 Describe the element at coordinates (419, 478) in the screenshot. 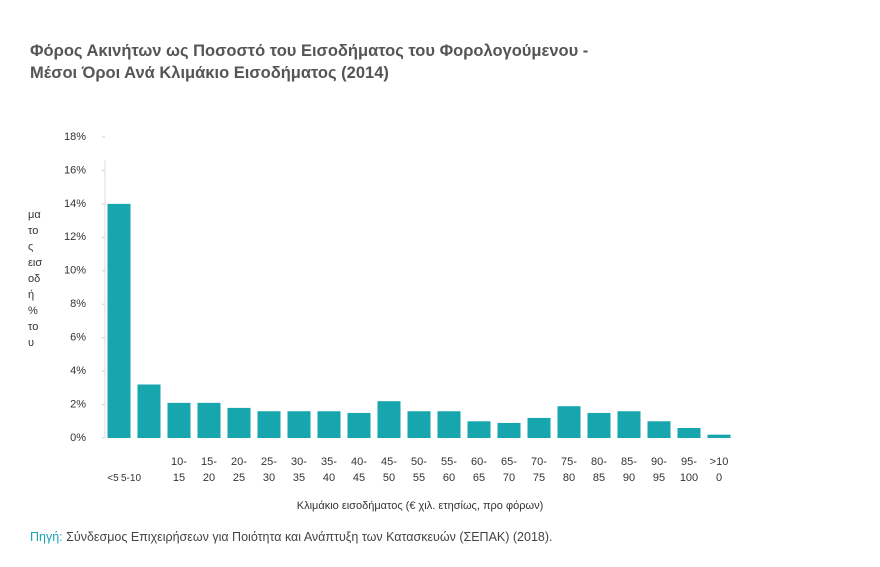

I see `x-tick-label-line: 55` at that location.